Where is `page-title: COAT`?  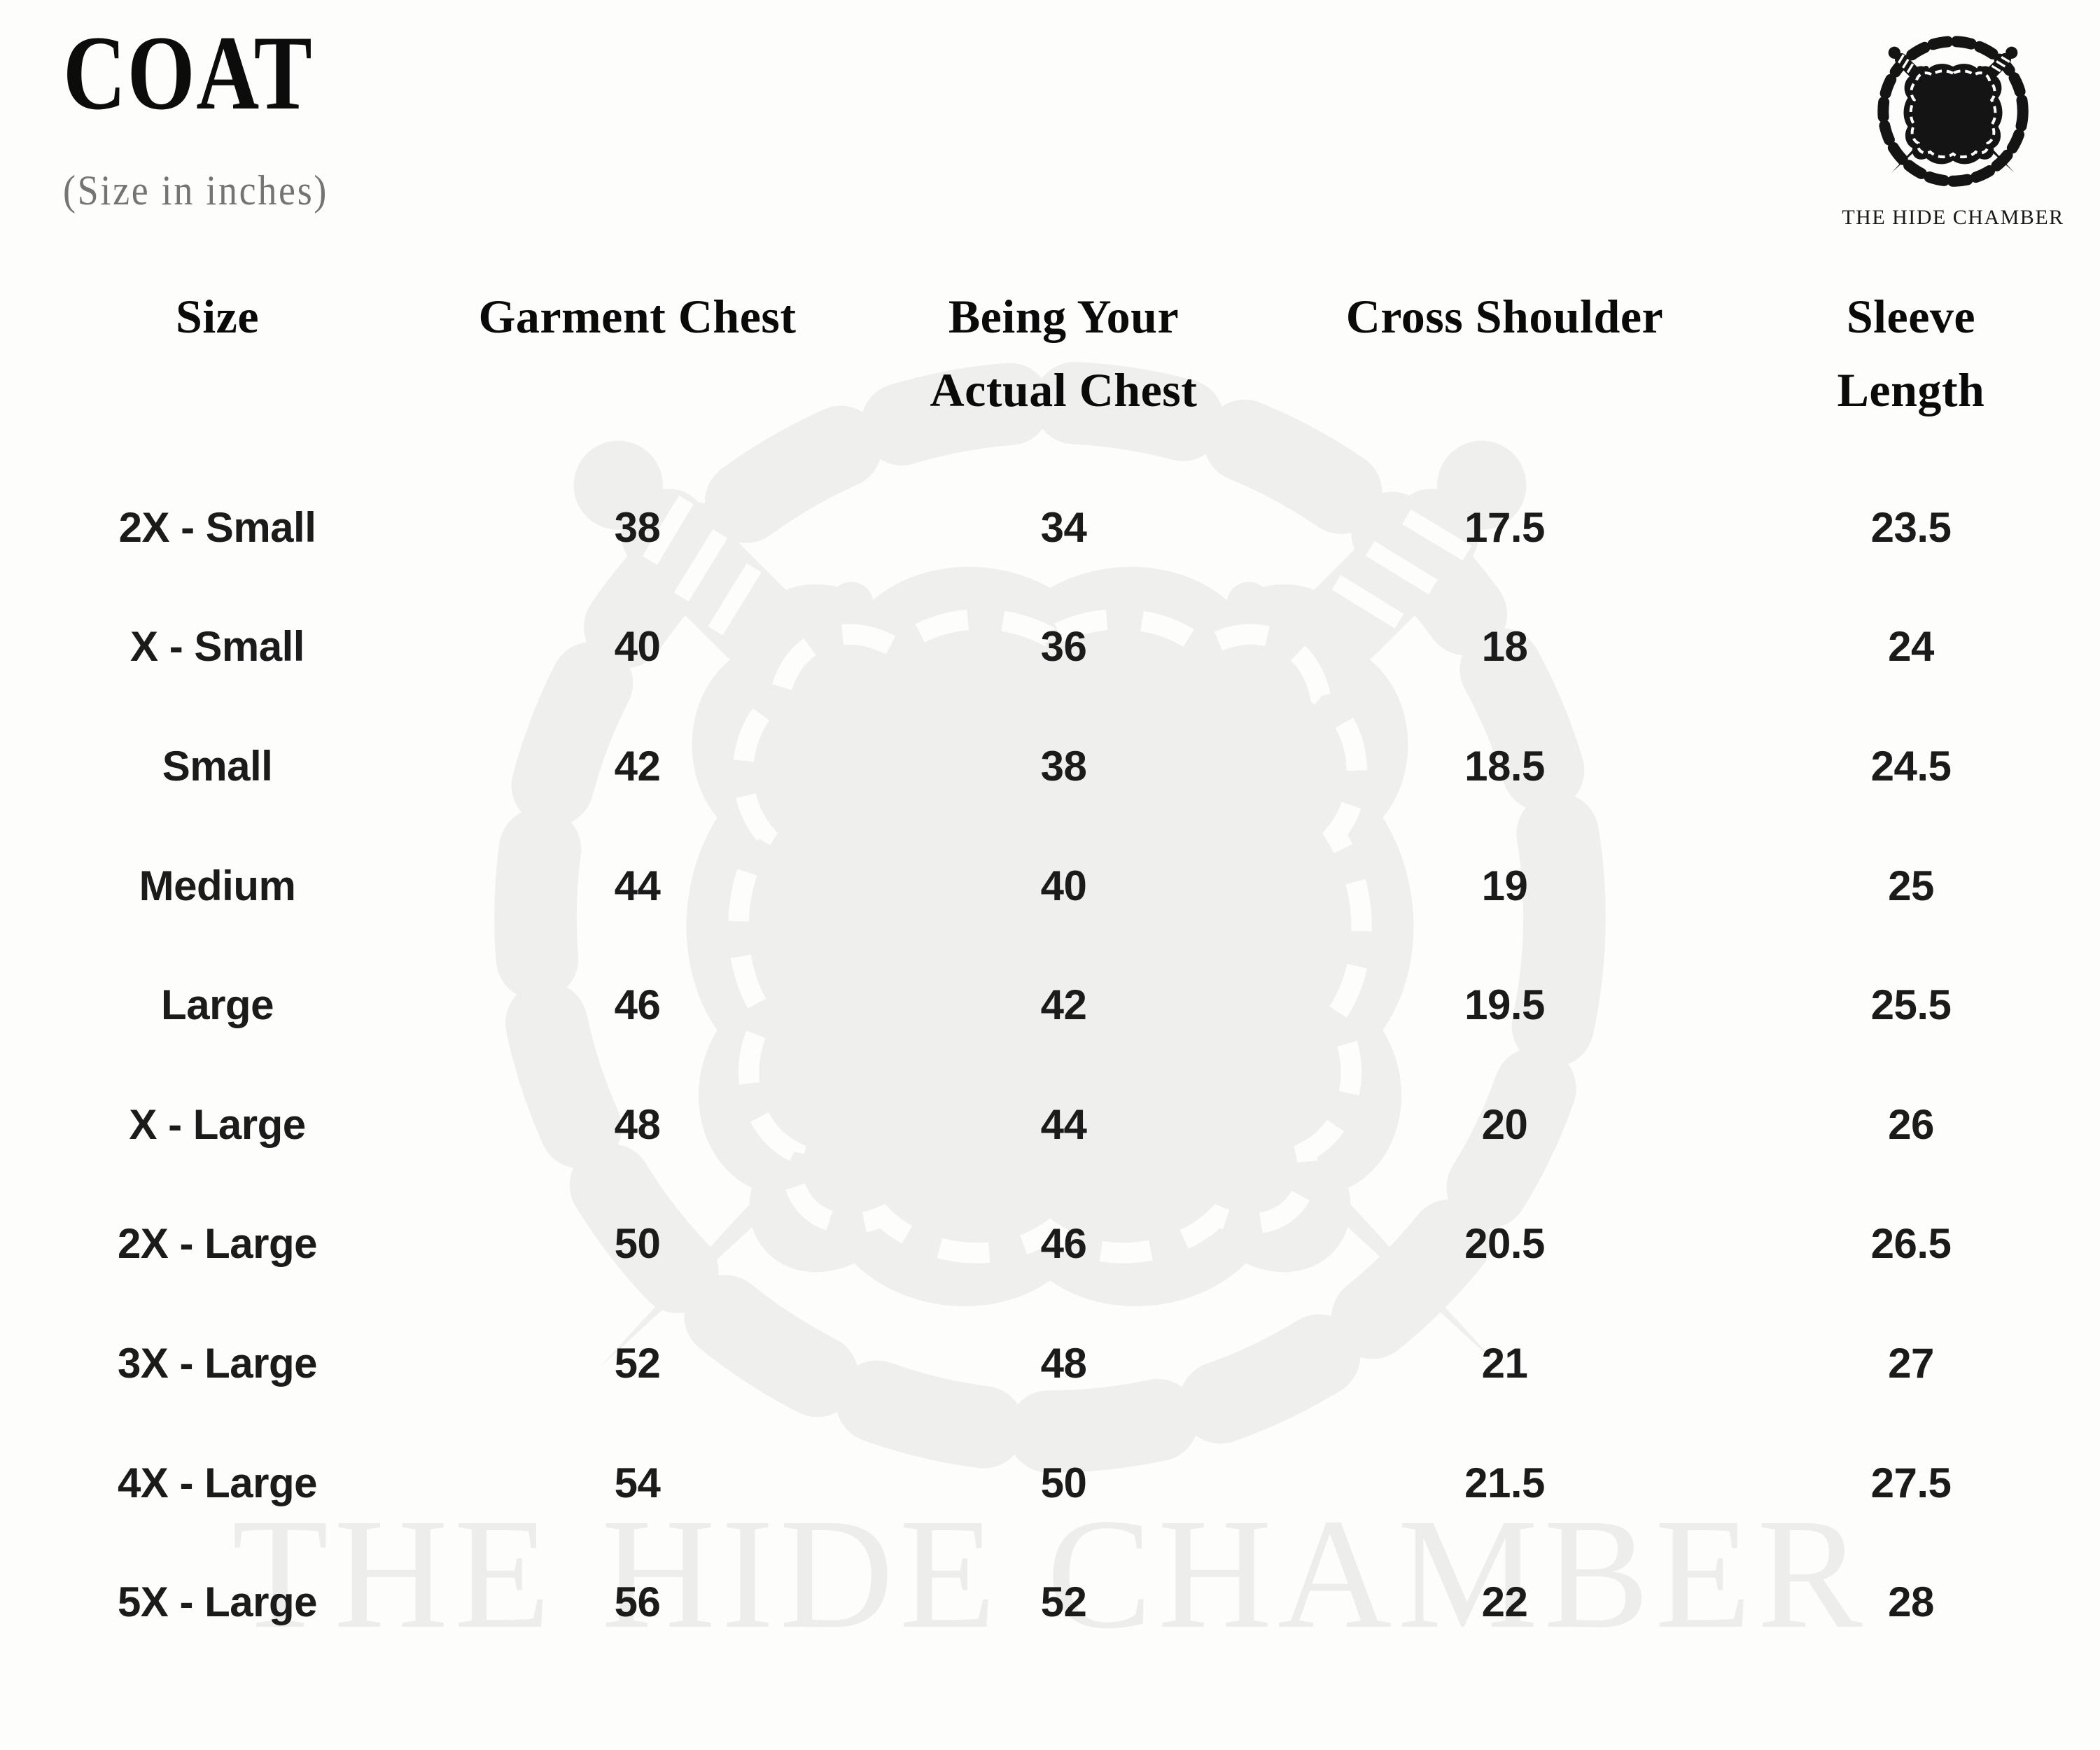 page-title: COAT is located at coordinates (188, 73).